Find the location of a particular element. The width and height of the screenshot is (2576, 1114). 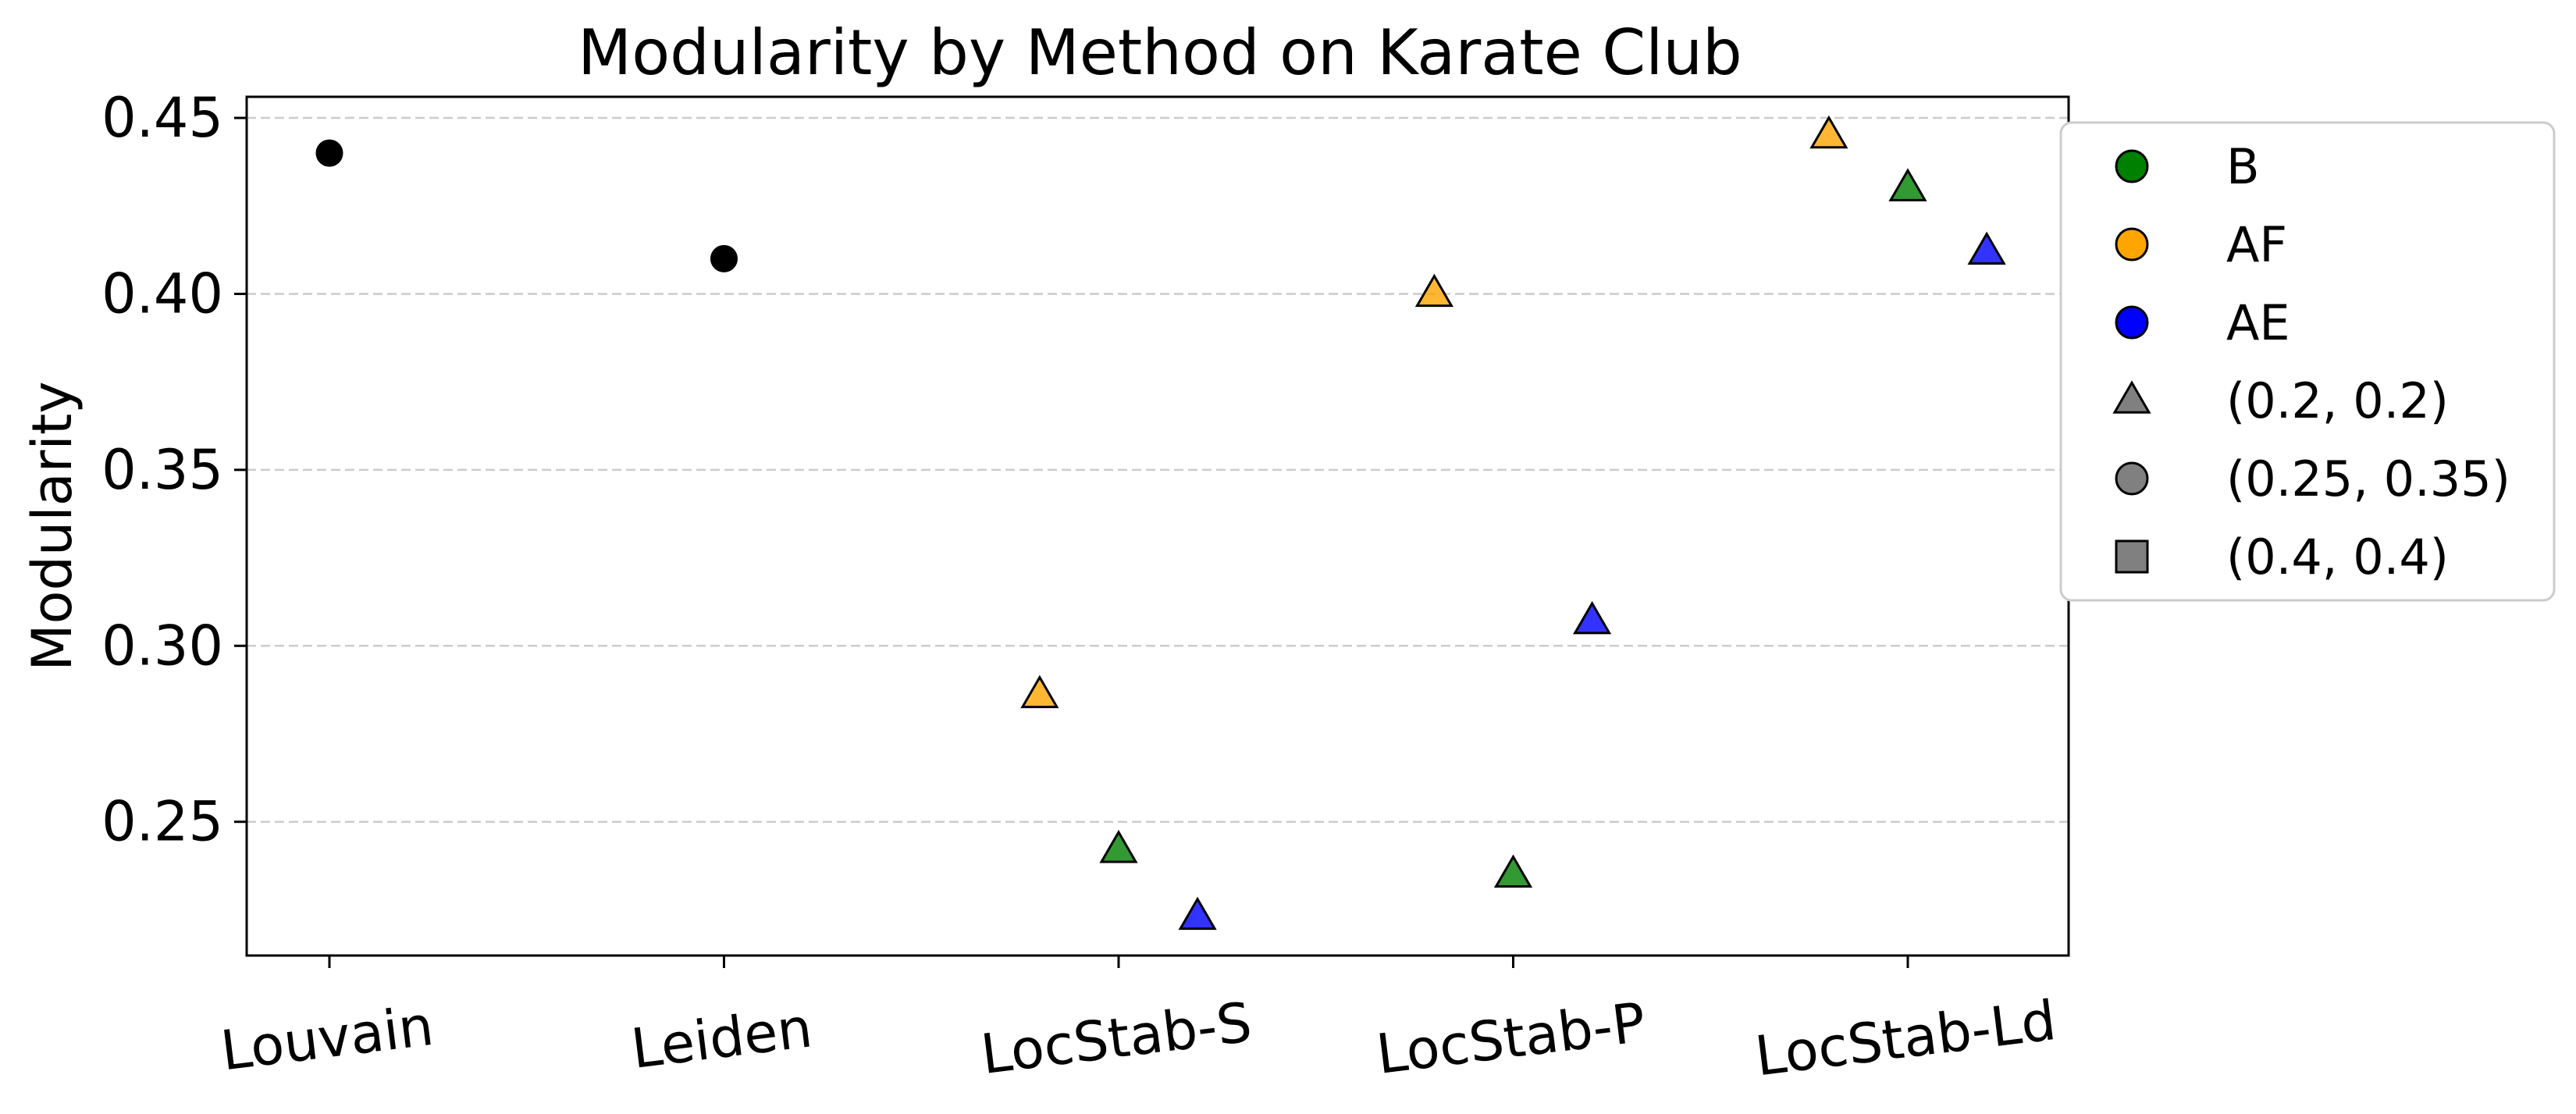

y-tick-label: 0.35 is located at coordinates (162, 470).